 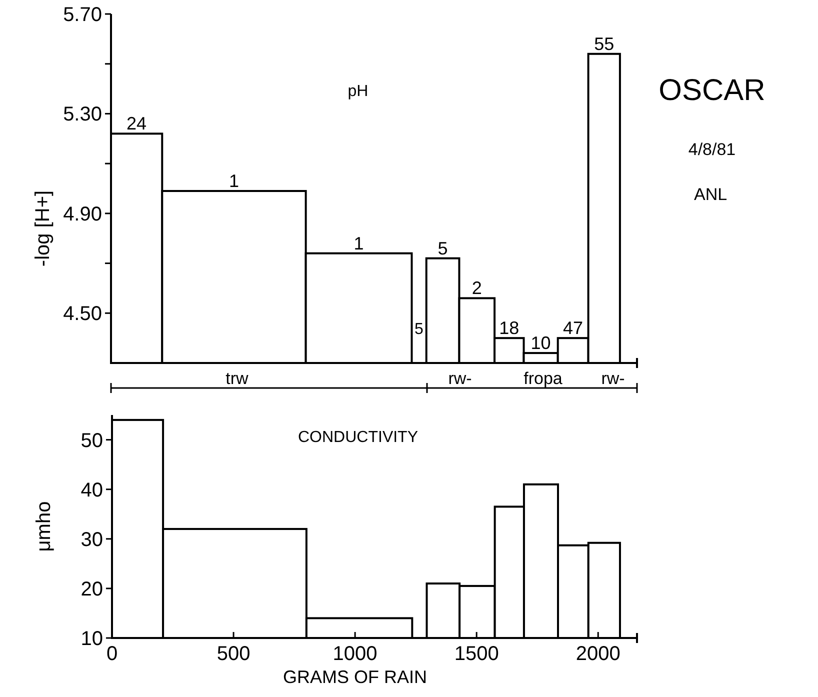 What do you see at coordinates (358, 437) in the screenshot?
I see `text: CONDUCTIVITY` at bounding box center [358, 437].